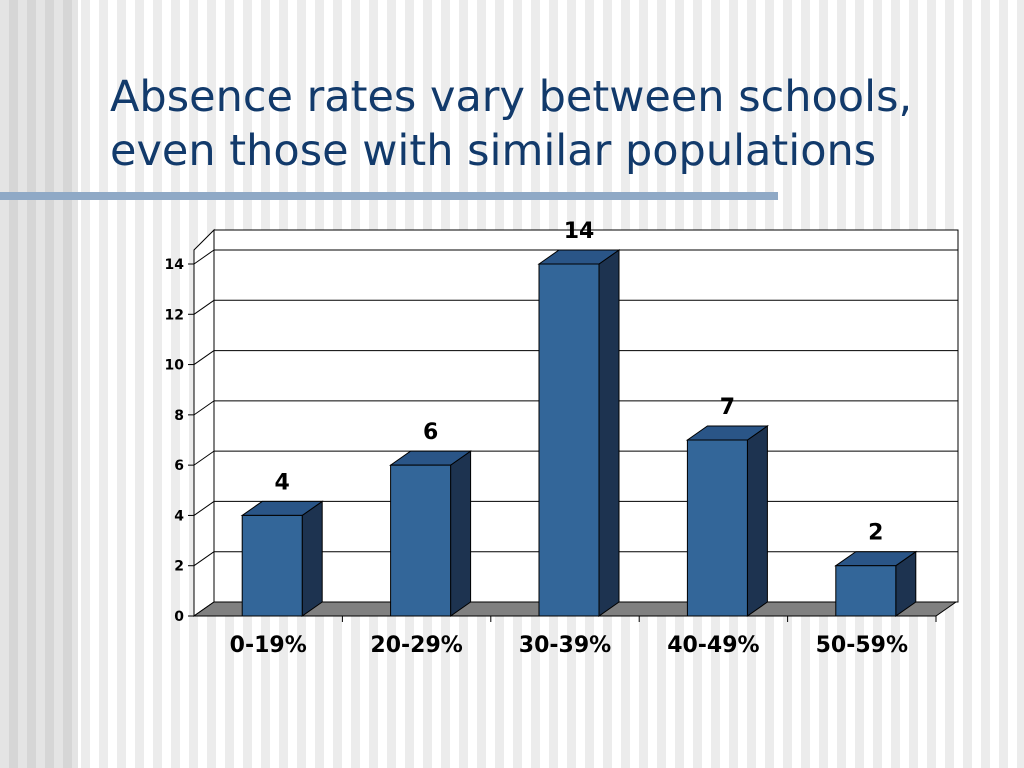 The width and height of the screenshot is (1024, 768). Describe the element at coordinates (727, 407) in the screenshot. I see `data-label: 7` at that location.